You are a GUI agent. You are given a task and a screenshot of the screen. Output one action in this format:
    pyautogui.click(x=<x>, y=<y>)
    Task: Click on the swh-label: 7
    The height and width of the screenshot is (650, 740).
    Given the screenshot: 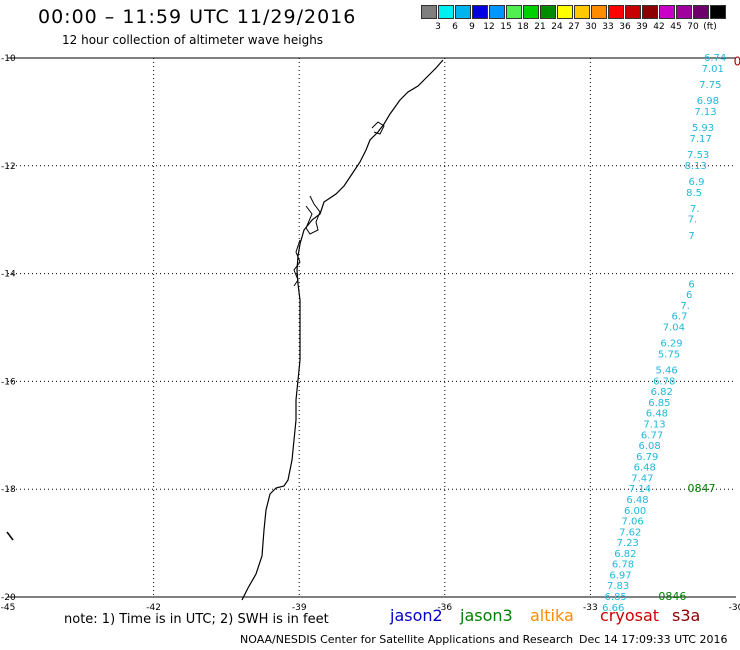 What is the action you would take?
    pyautogui.click(x=691, y=236)
    